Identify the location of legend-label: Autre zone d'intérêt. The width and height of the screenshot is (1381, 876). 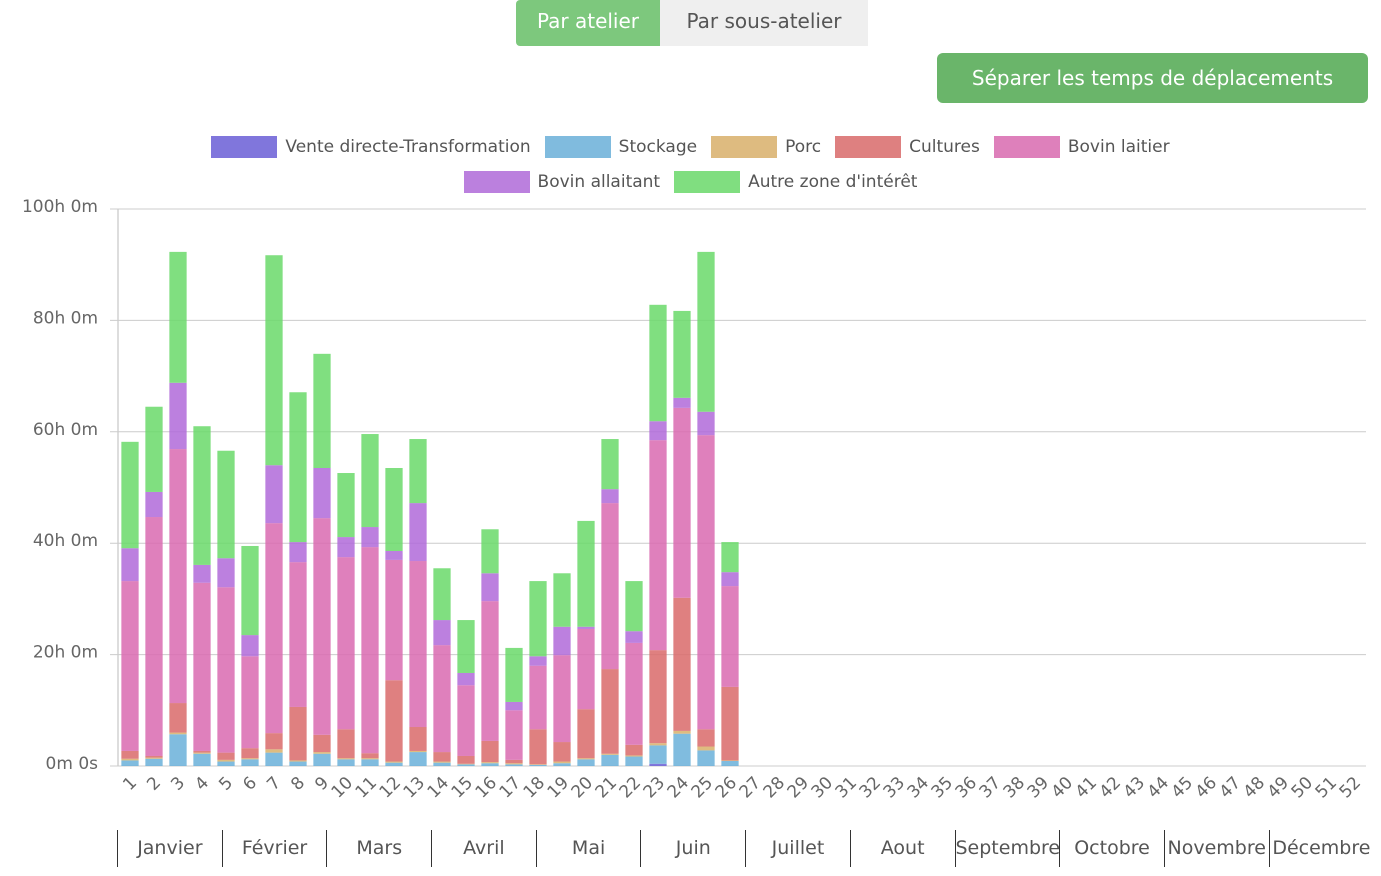
(833, 182).